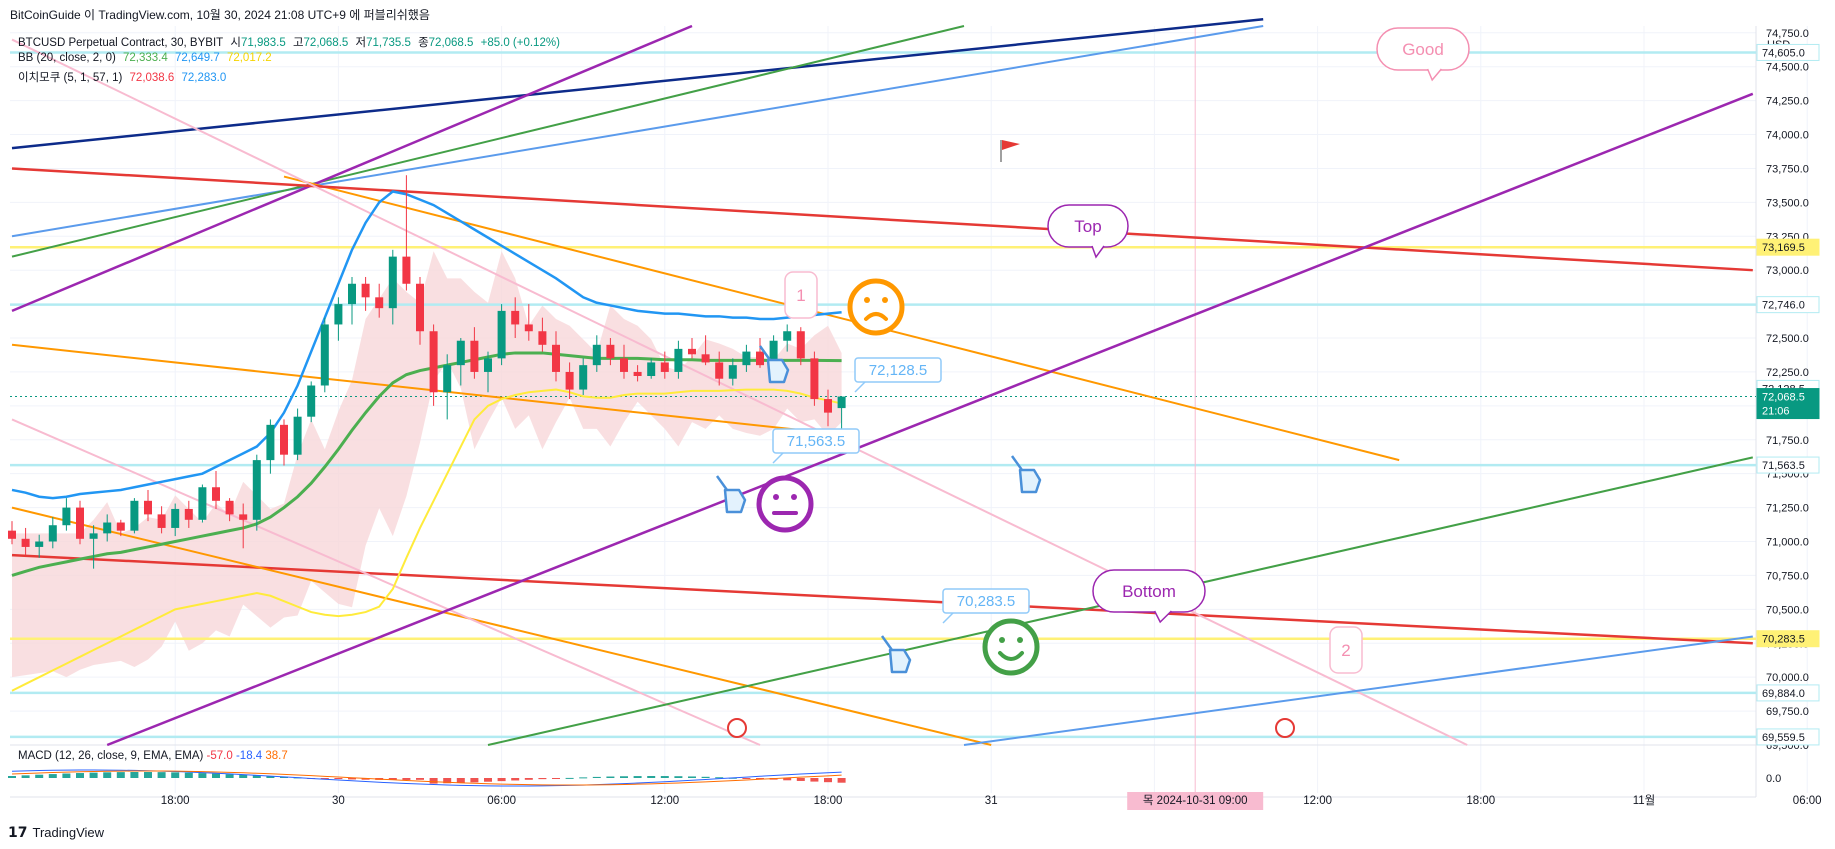 Image resolution: width=1835 pixels, height=849 pixels. Describe the element at coordinates (1423, 49) in the screenshot. I see `bubble-good` at that location.